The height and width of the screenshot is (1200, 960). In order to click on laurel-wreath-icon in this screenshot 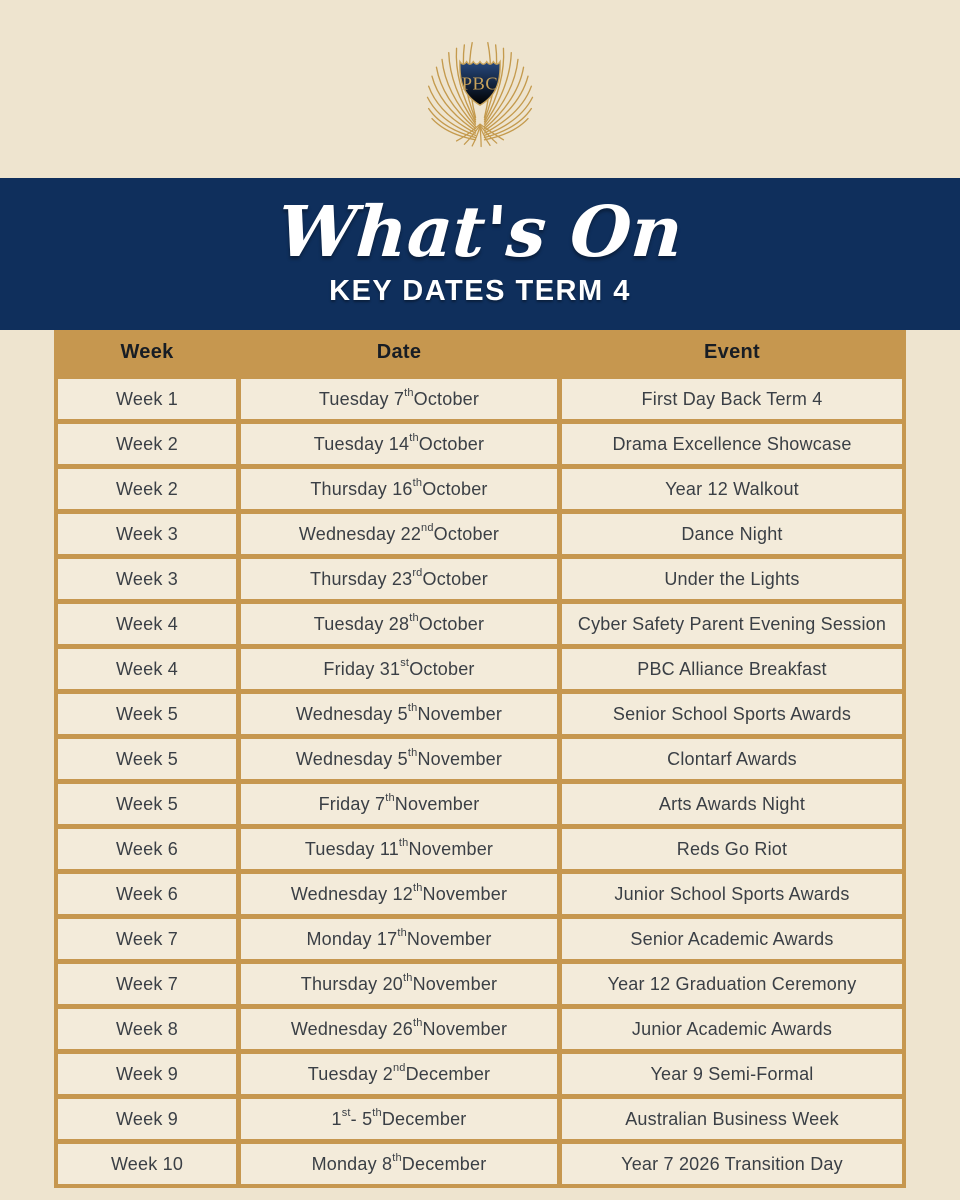, I will do `click(480, 94)`.